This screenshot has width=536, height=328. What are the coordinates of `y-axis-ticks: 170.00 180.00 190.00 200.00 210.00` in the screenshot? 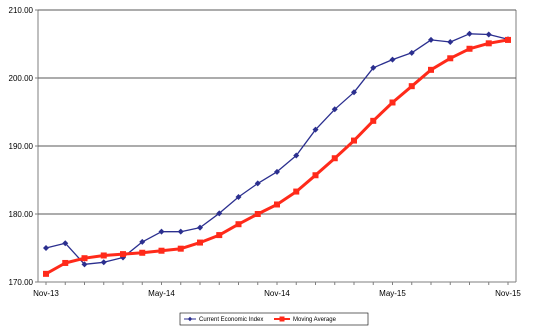 It's located at (23, 146).